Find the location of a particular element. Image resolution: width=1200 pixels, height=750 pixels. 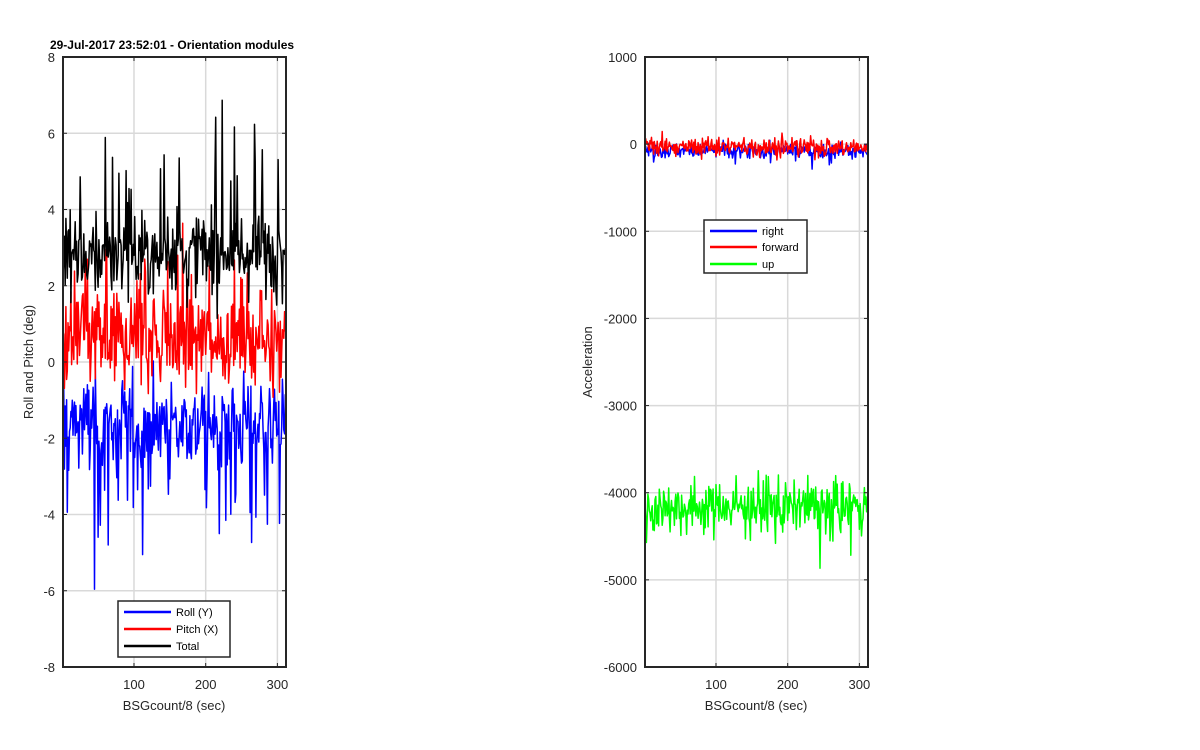

acceleration-data-lines is located at coordinates (756, 349).